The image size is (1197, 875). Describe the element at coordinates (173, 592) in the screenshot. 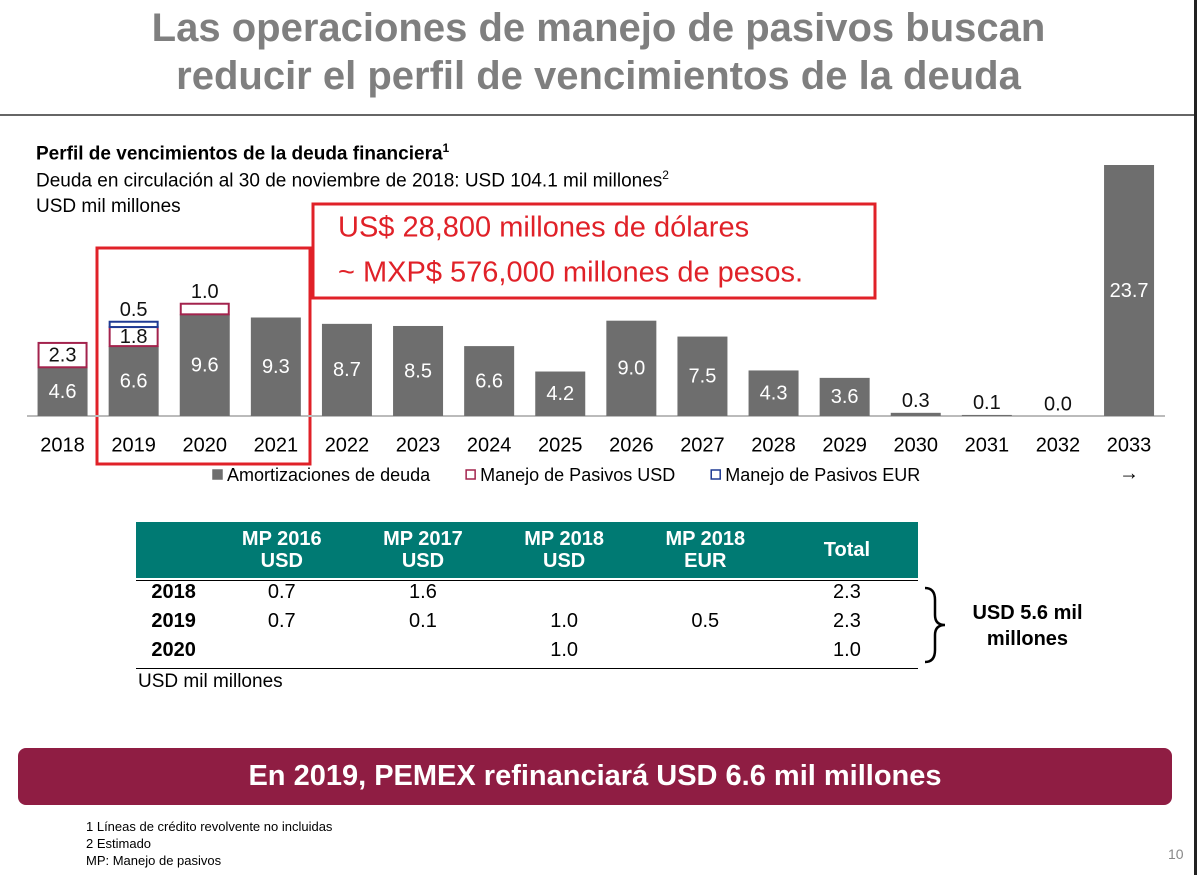

I see `row-label: 2018` at that location.